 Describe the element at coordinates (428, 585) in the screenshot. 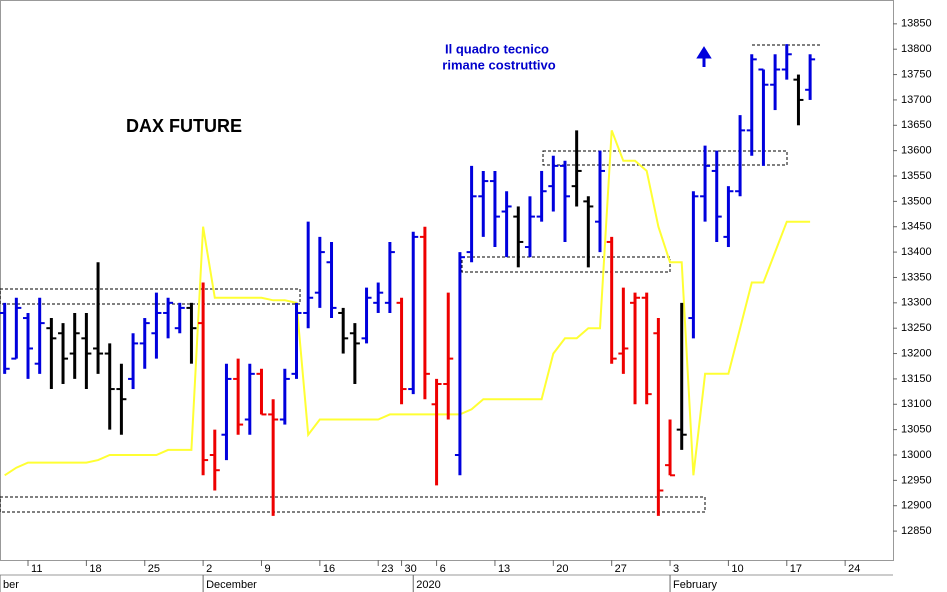

I see `month-label: 2020` at that location.